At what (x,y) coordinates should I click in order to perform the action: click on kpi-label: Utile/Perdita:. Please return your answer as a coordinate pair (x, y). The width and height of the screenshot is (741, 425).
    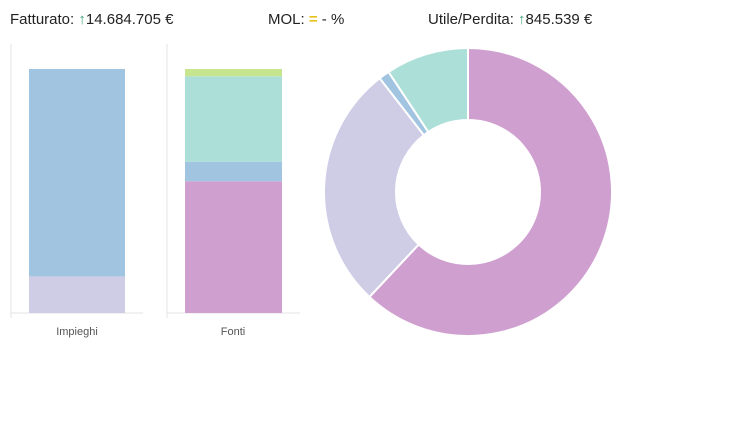
    Looking at the image, I should click on (471, 19).